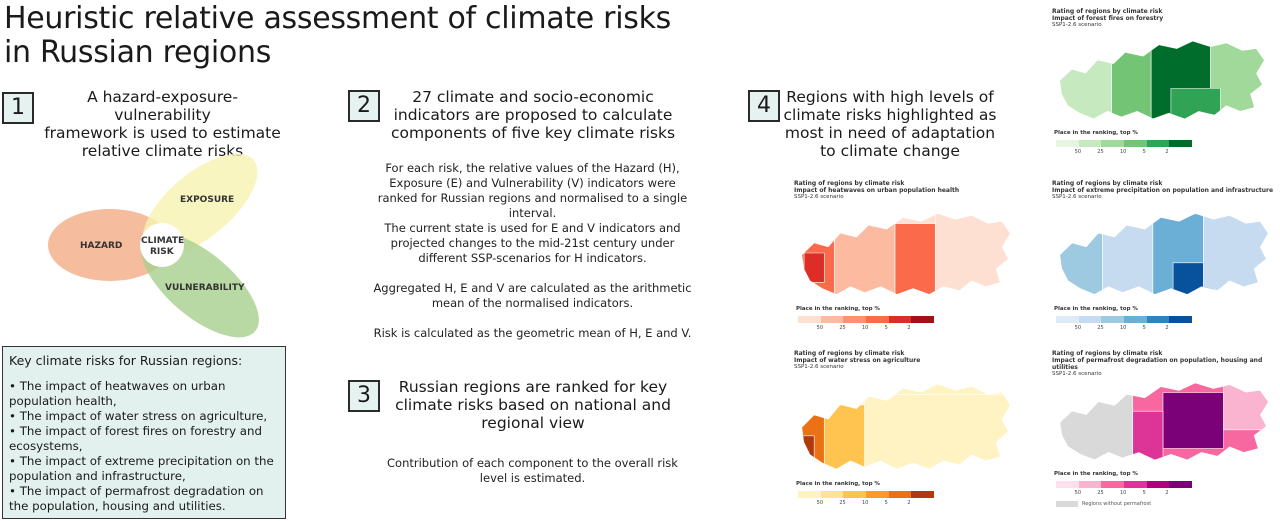 The image size is (1280, 521). Describe the element at coordinates (533, 133) in the screenshot. I see `step-2-line: components of five key climate risks` at that location.